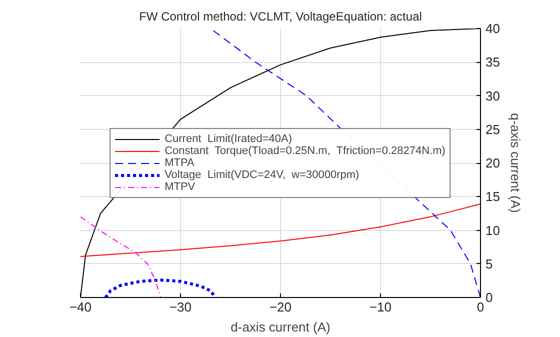  What do you see at coordinates (380, 307) in the screenshot?
I see `x-tick-label: −10` at bounding box center [380, 307].